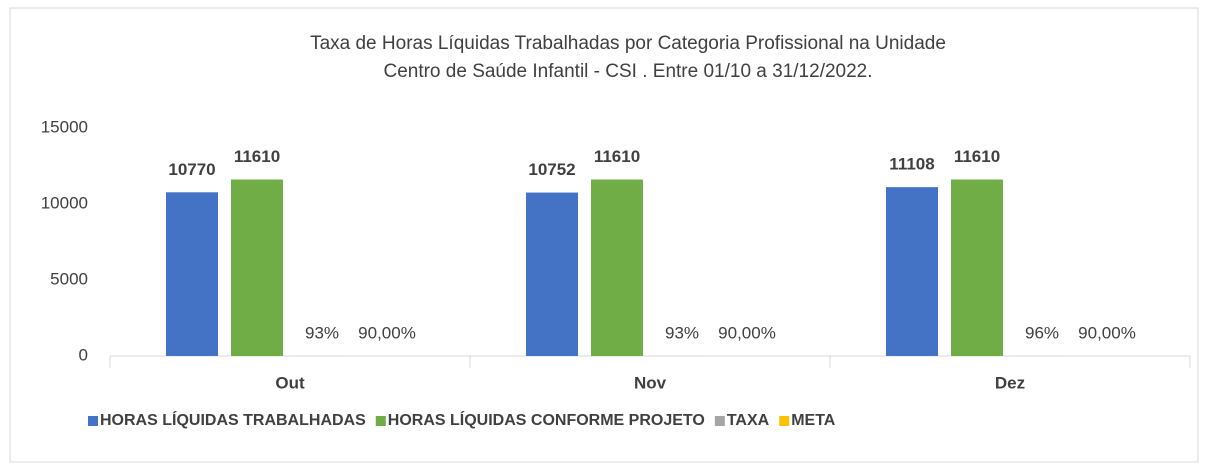 This screenshot has width=1208, height=473. I want to click on legend-label: META, so click(813, 420).